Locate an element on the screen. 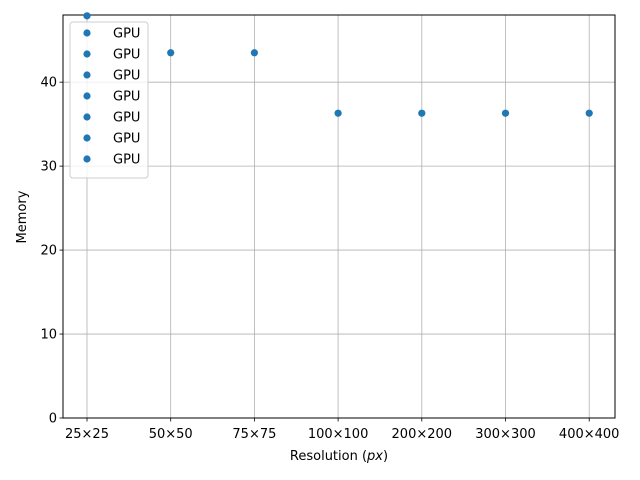 Image resolution: width=640 pixels, height=480 pixels. y-tick-label: 10 is located at coordinates (48, 335).